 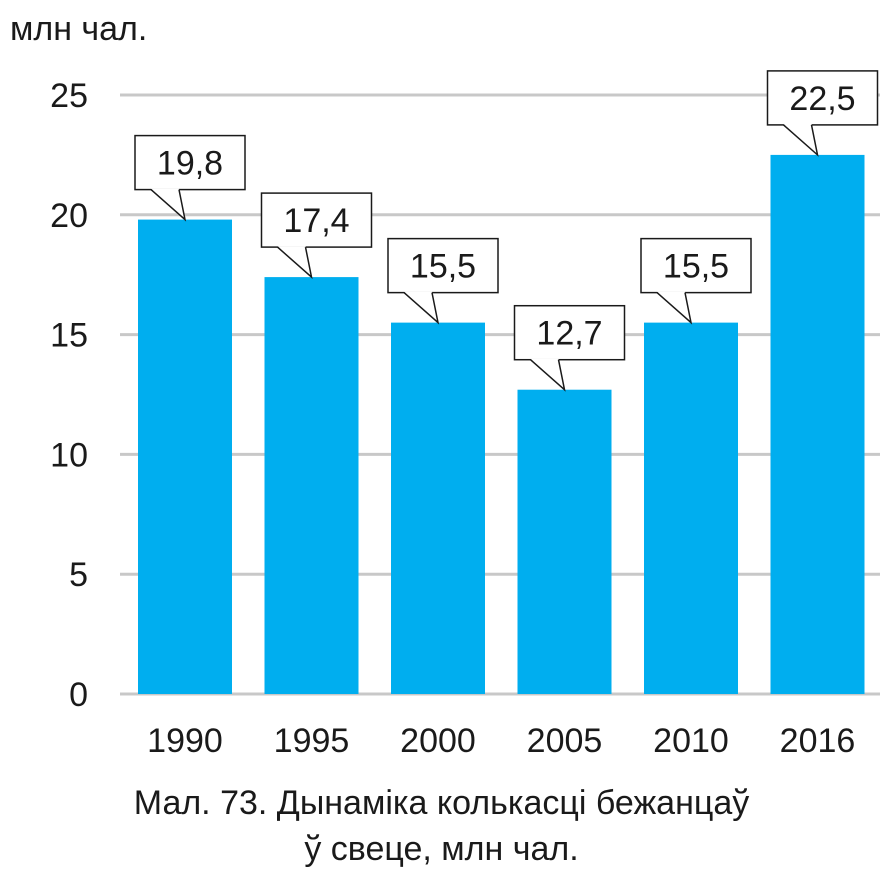 What do you see at coordinates (691, 508) in the screenshot?
I see `bar-2010` at bounding box center [691, 508].